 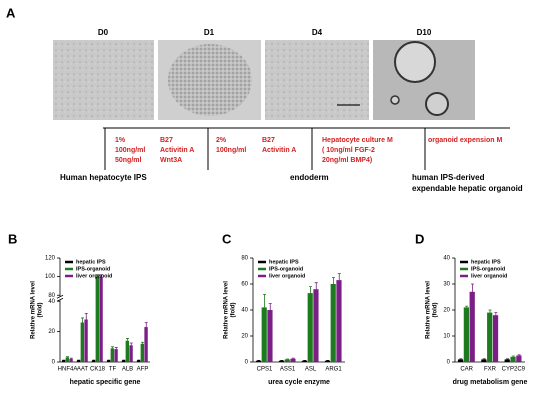 I want to click on stage-label: Human hepatocyte IPS, so click(x=103, y=177).